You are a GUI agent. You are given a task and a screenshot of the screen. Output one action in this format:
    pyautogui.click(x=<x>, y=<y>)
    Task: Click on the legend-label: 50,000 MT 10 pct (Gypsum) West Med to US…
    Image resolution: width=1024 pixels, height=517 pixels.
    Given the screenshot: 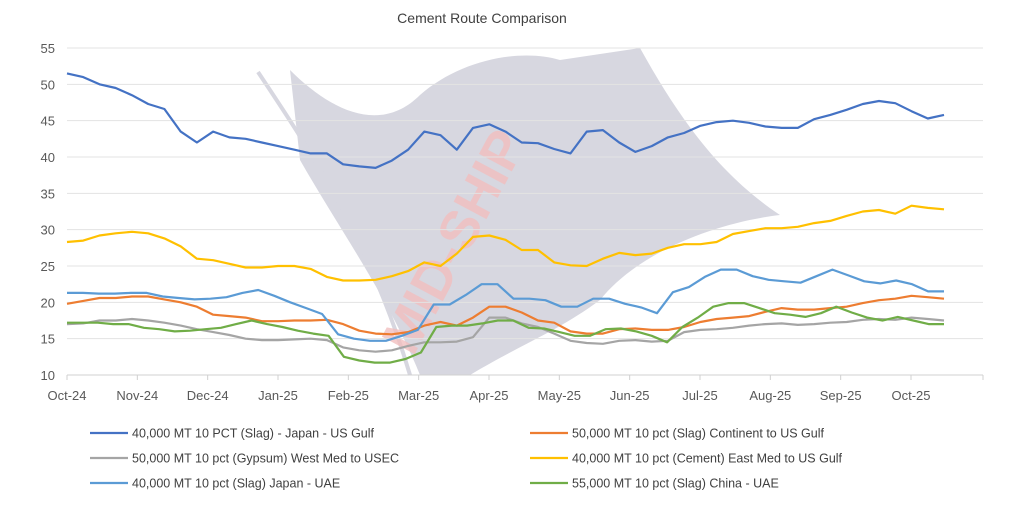 What is the action you would take?
    pyautogui.click(x=265, y=459)
    